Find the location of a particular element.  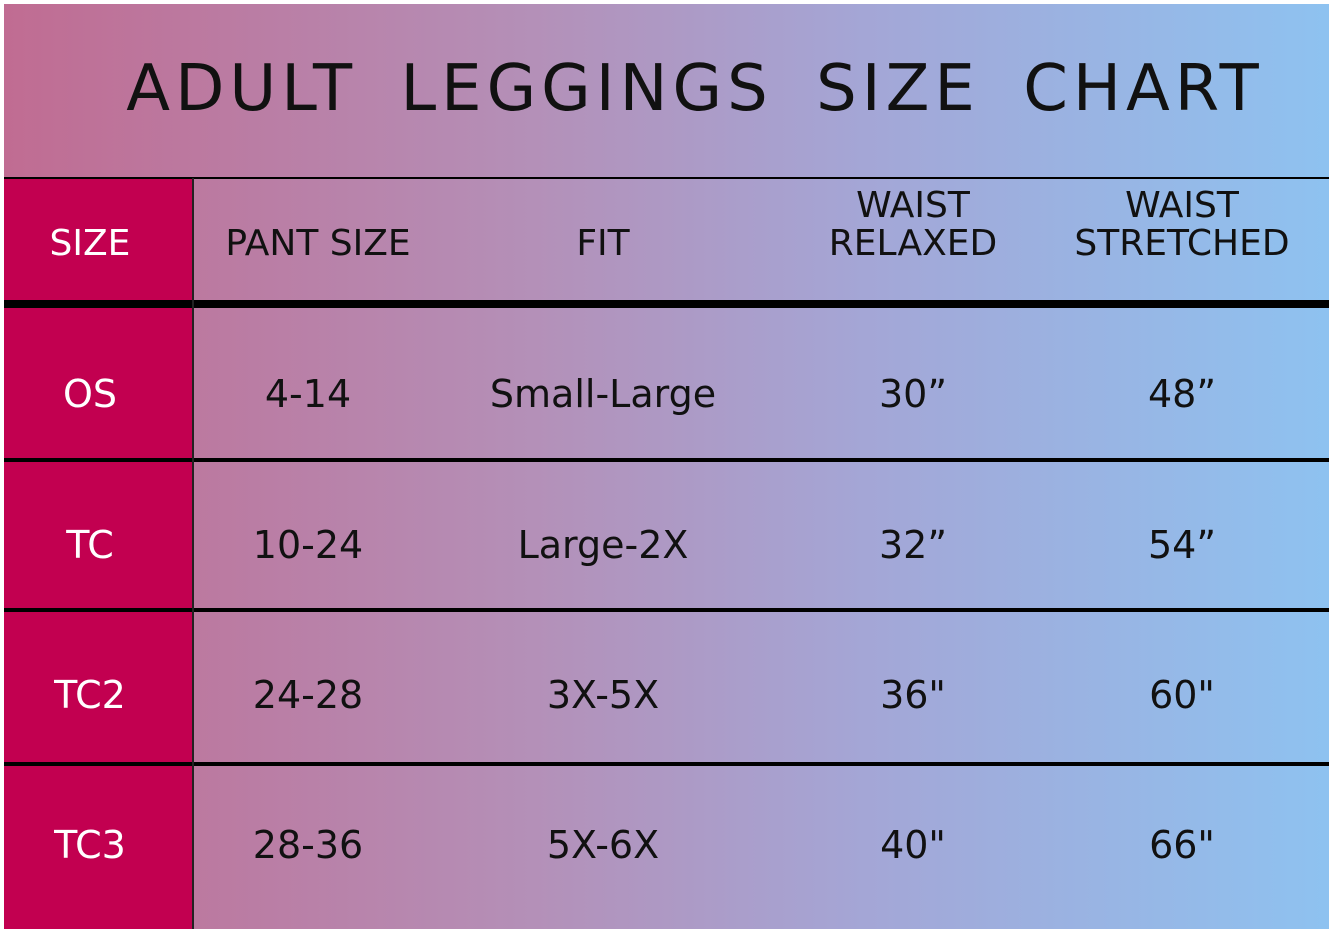

cell-waist-stretched: 54” is located at coordinates (1182, 545).